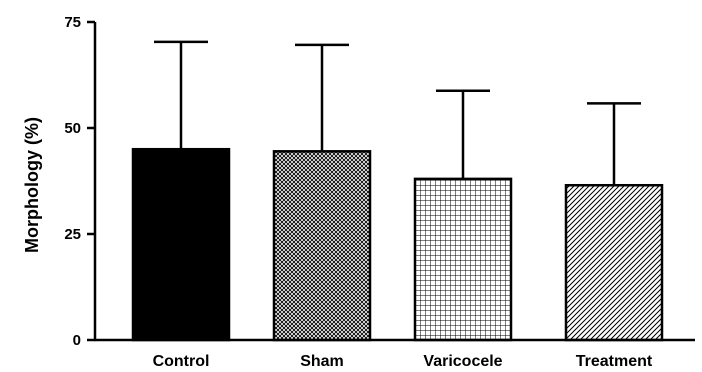  What do you see at coordinates (72, 22) in the screenshot?
I see `y-tick-label: 75` at bounding box center [72, 22].